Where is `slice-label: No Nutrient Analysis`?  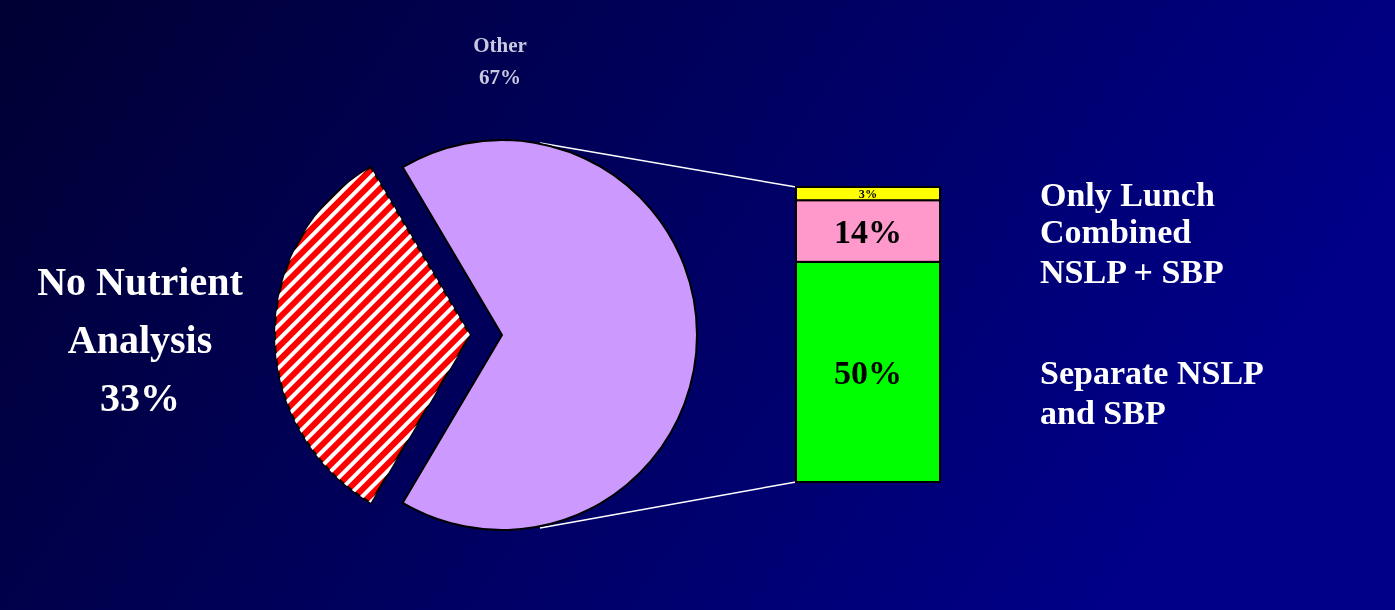 slice-label: No Nutrient Analysis is located at coordinates (140, 310).